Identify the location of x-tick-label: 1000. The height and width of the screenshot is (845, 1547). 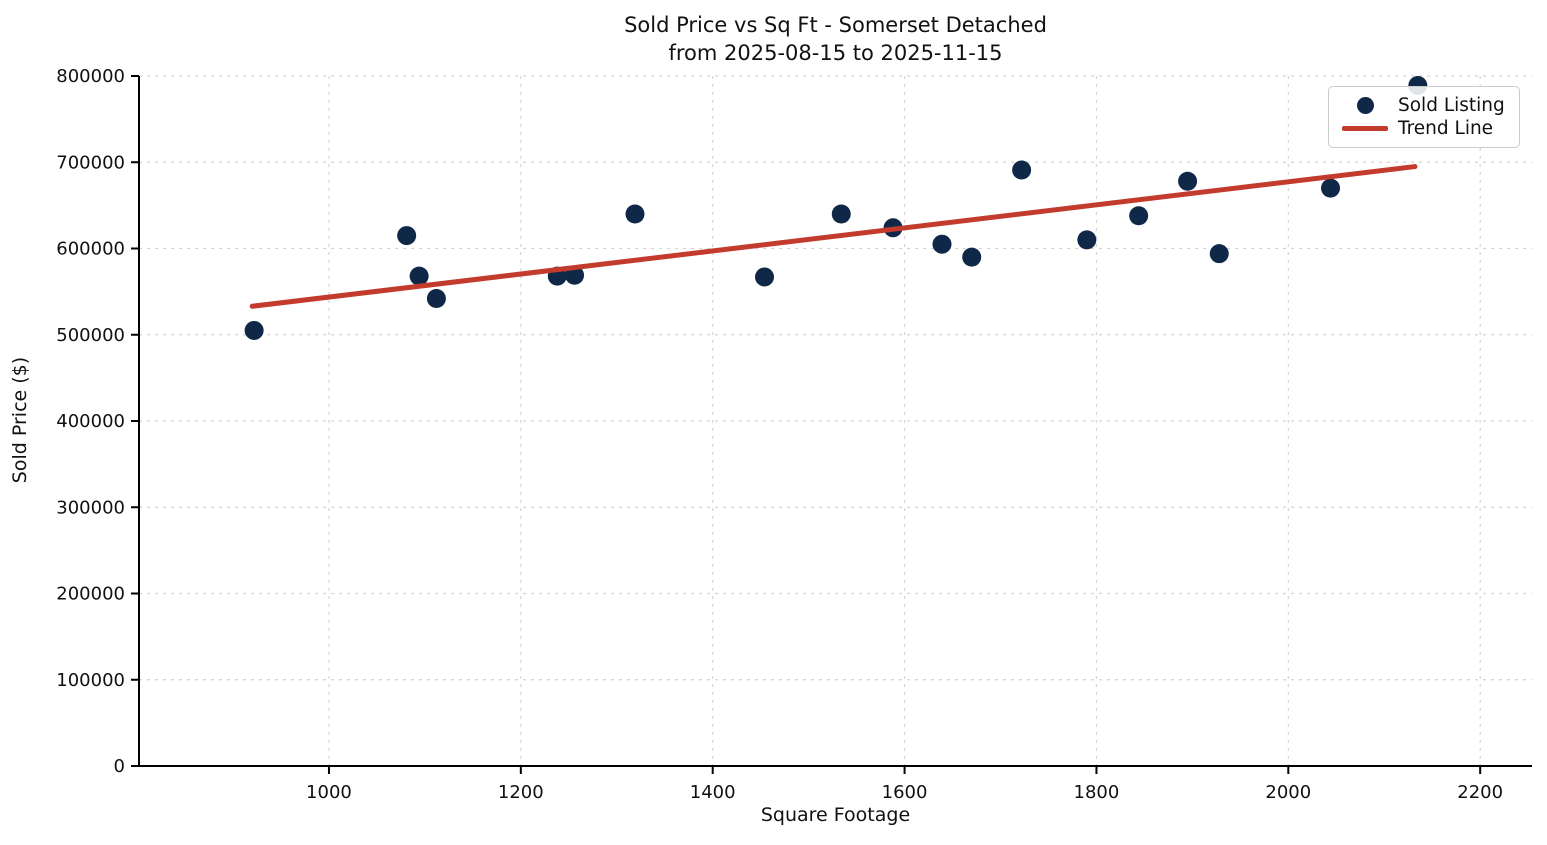
(329, 792).